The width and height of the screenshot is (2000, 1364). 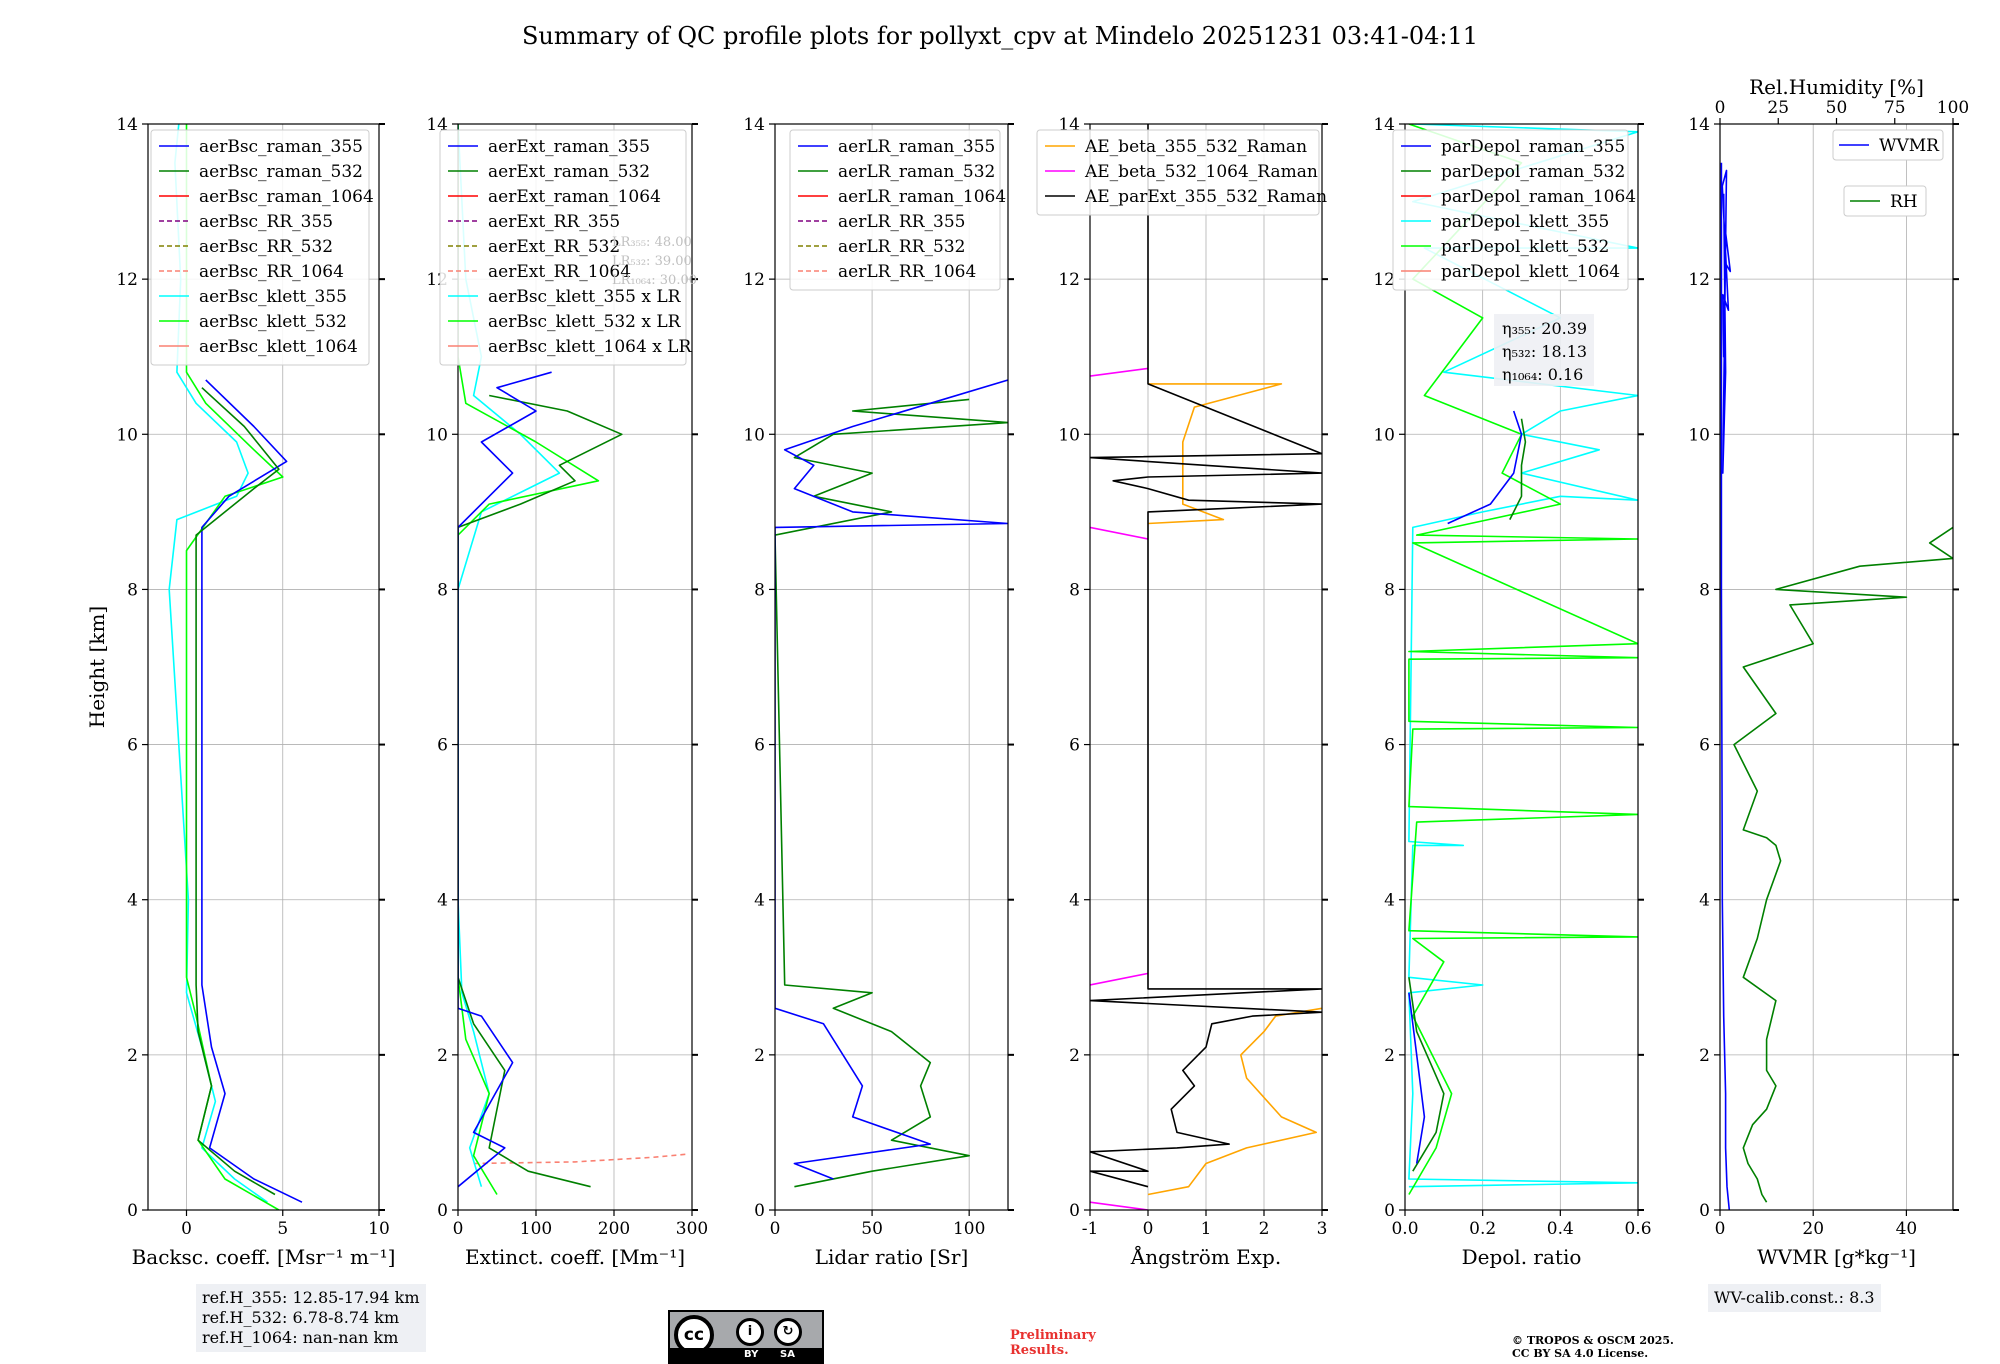 What do you see at coordinates (264, 1257) in the screenshot?
I see `x-axis-label: Backsc. coeff. [Msr⁻¹ m⁻¹]` at bounding box center [264, 1257].